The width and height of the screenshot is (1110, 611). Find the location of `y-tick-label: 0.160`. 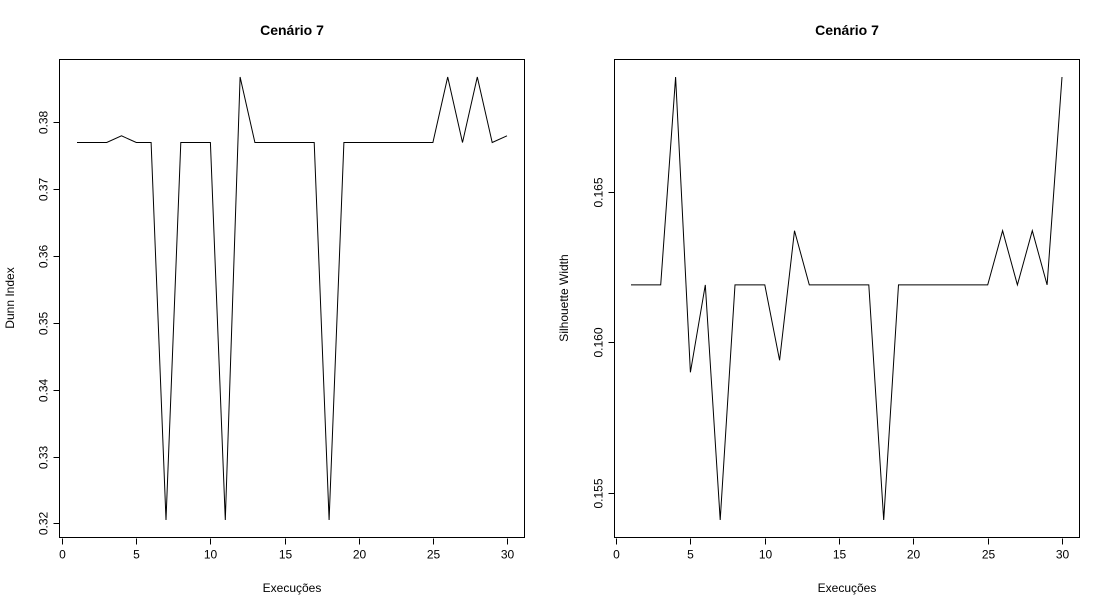

y-tick-label: 0.160 is located at coordinates (599, 342).